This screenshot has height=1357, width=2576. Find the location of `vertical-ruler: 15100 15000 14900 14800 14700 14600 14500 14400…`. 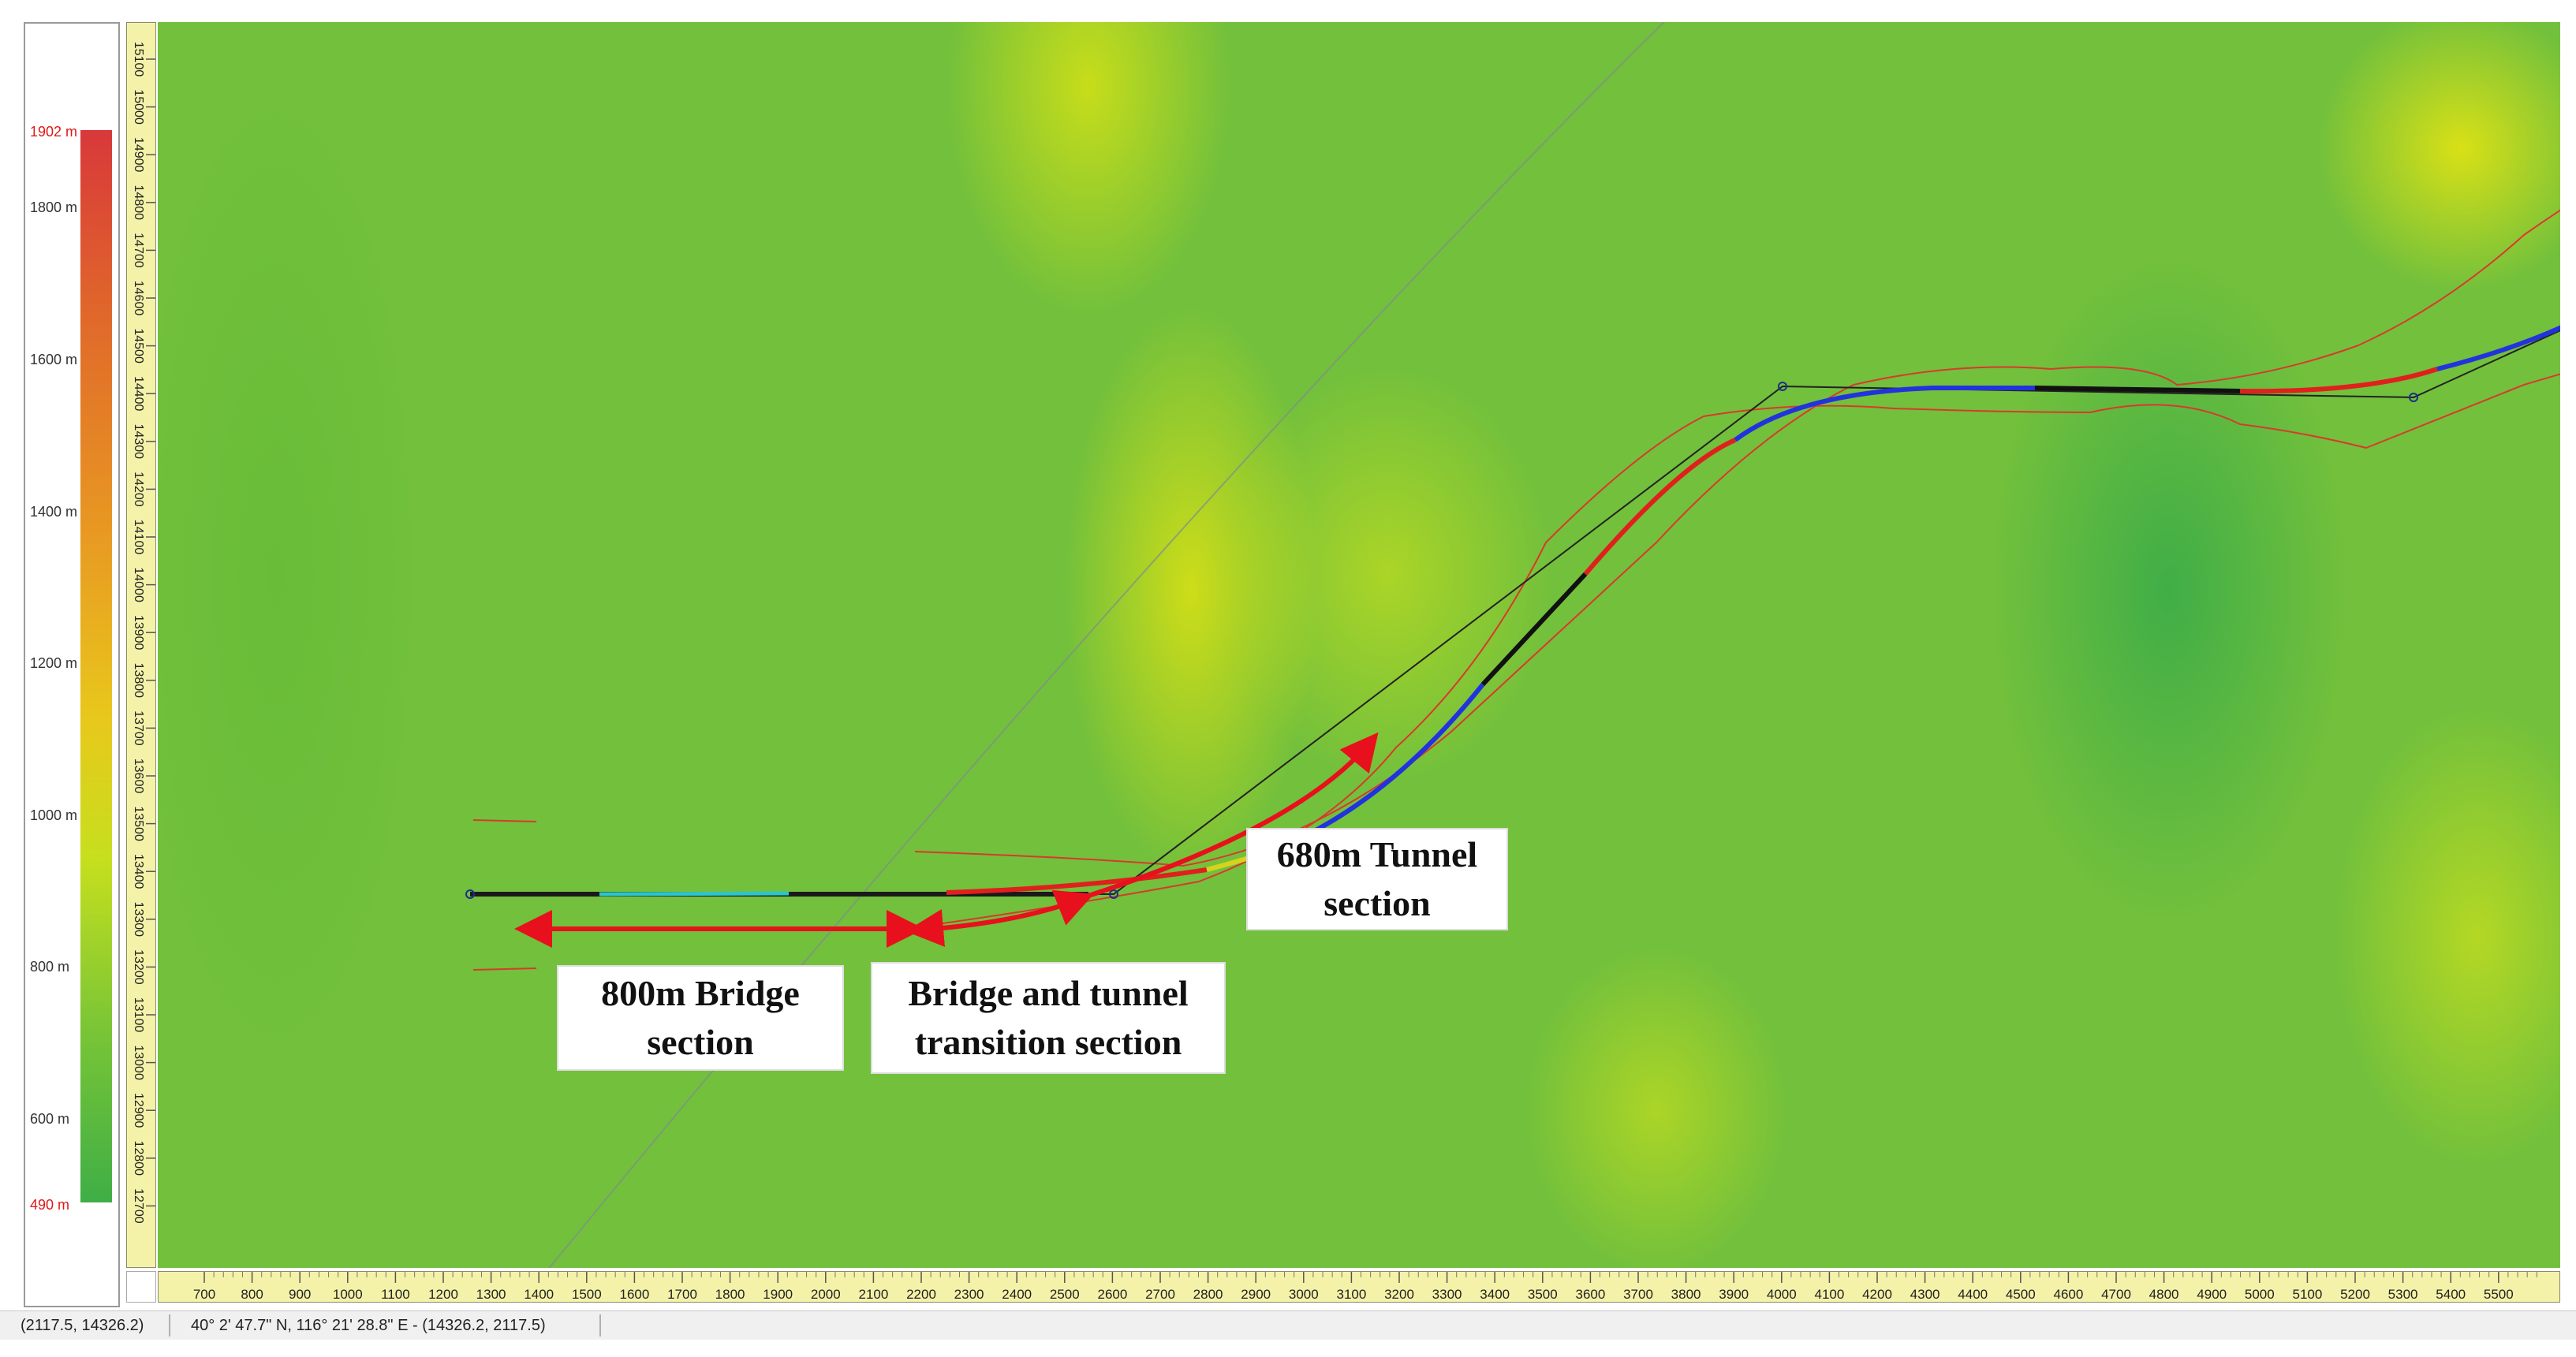

vertical-ruler: 15100 15000 14900 14800 14700 14600 14500 14400… is located at coordinates (141, 645).